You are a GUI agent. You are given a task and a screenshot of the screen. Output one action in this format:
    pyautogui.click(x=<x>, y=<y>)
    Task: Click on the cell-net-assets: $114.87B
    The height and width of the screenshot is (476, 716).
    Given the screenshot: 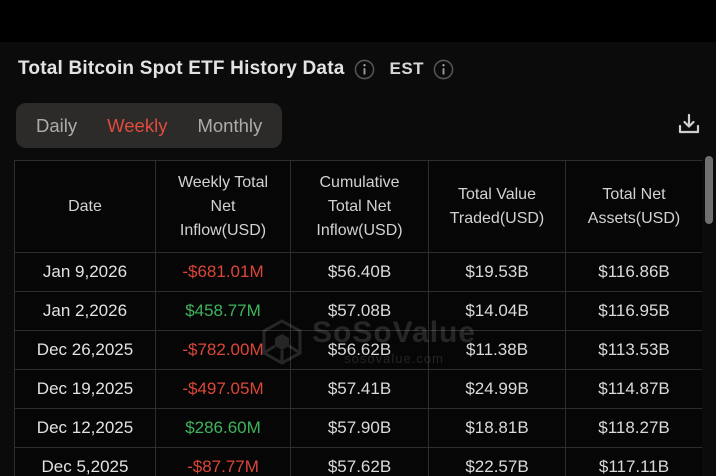 What is the action you would take?
    pyautogui.click(x=633, y=389)
    